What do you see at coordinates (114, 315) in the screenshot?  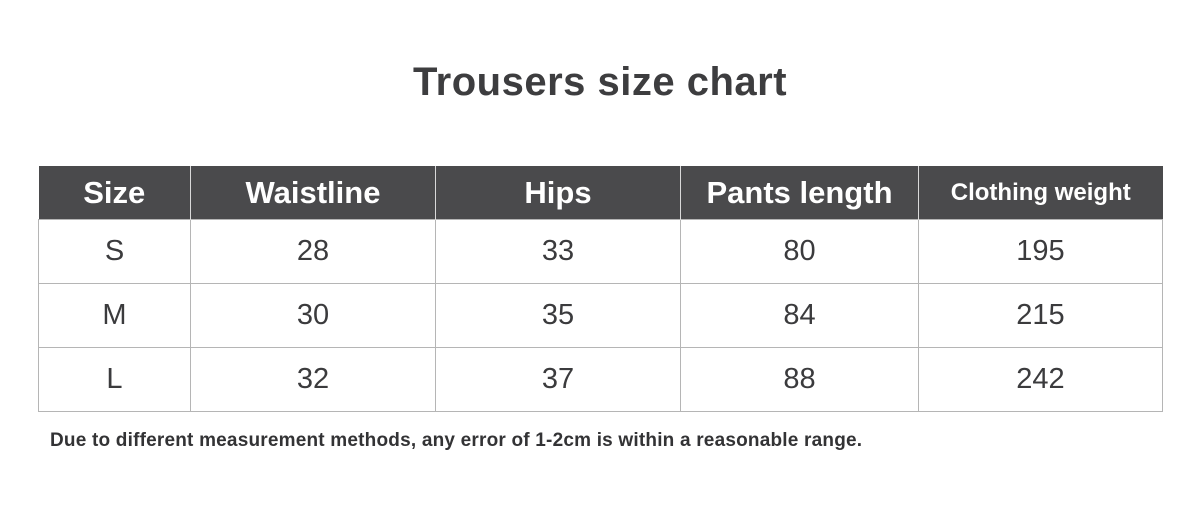 I see `cell-size: M` at bounding box center [114, 315].